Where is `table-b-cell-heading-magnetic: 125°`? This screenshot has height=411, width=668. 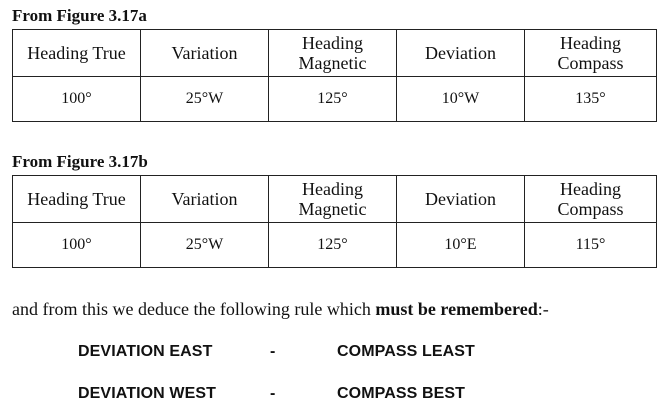
table-b-cell-heading-magnetic: 125° is located at coordinates (332, 245).